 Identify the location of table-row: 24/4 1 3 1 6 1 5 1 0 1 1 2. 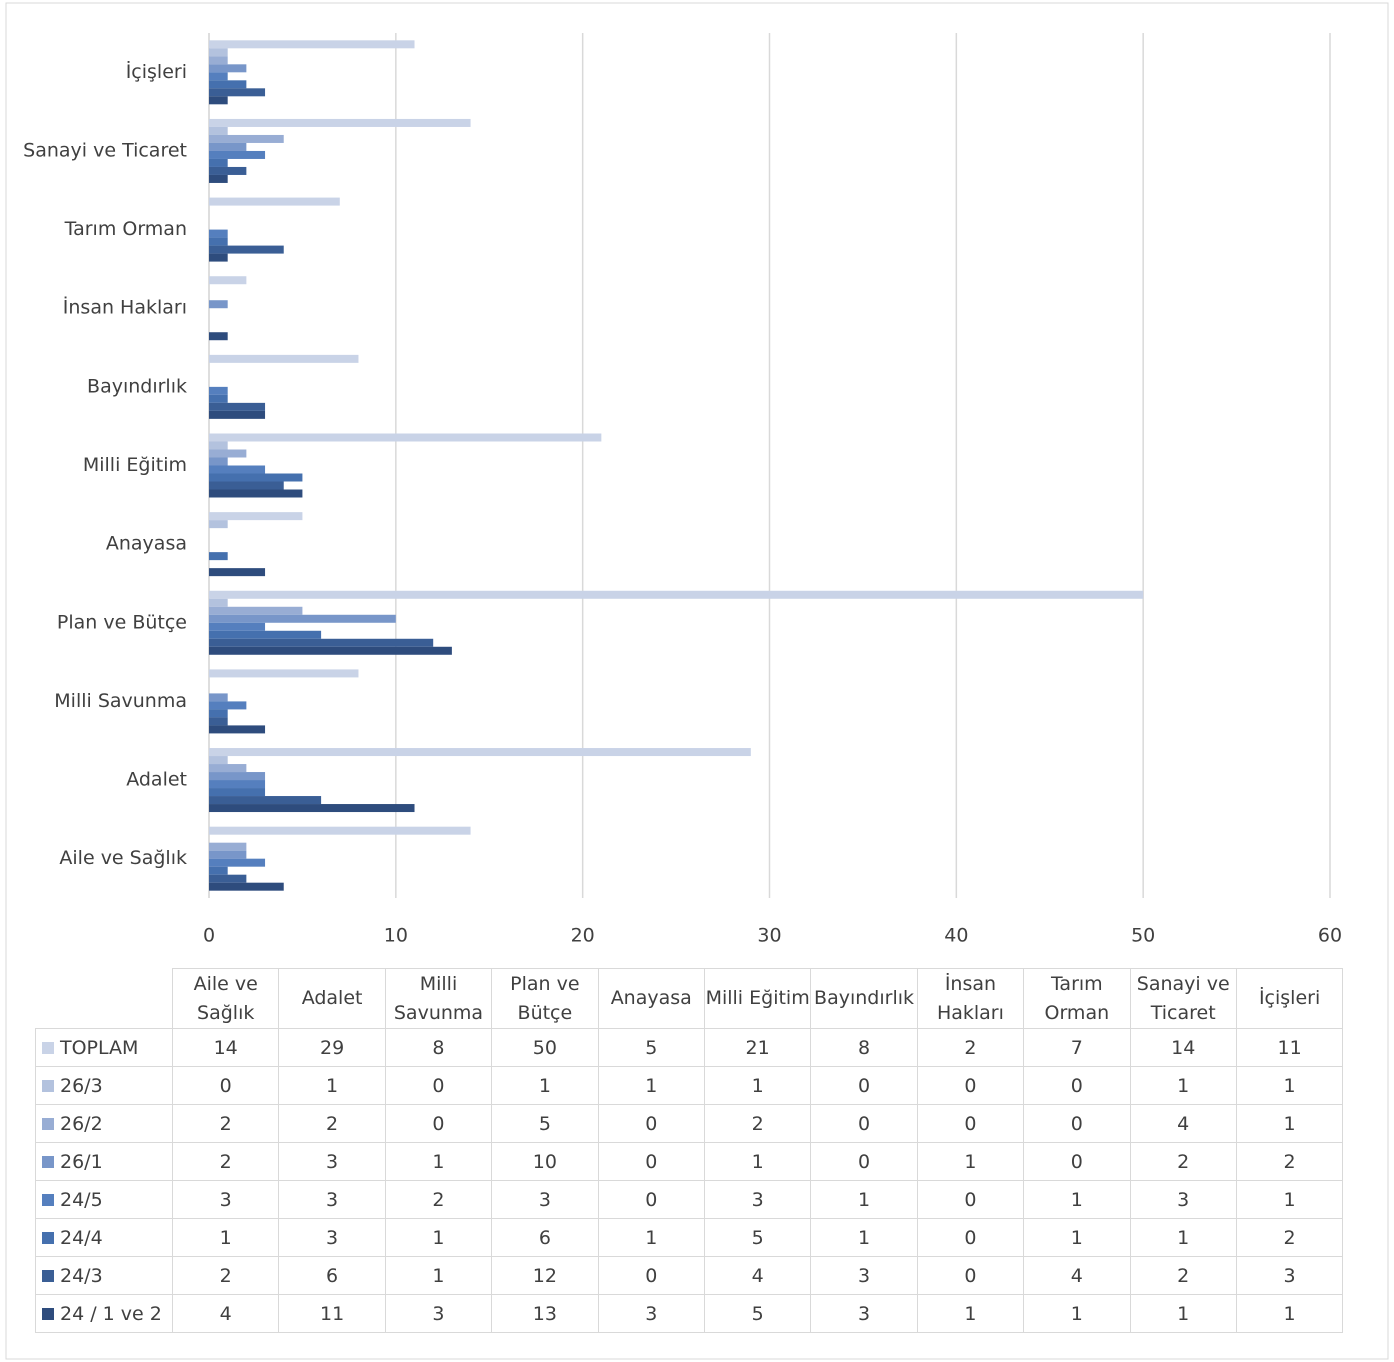
(689, 1237).